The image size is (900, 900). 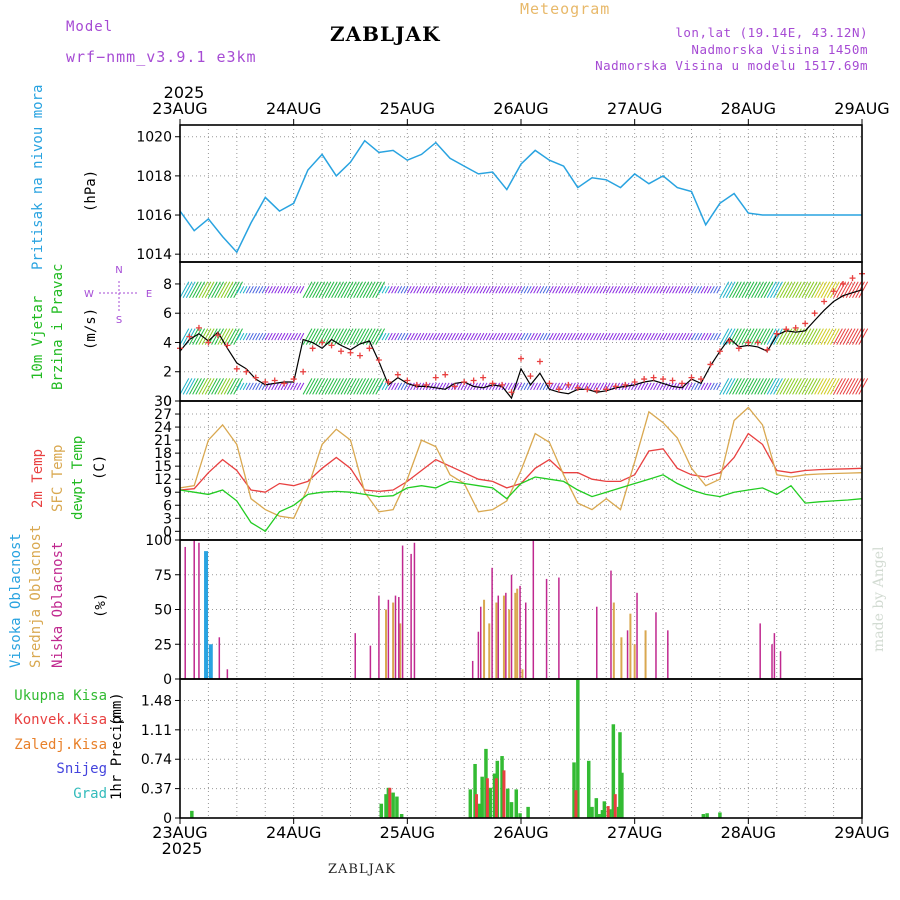 I want to click on x-tick-label-top: 26AUG, so click(x=520, y=108).